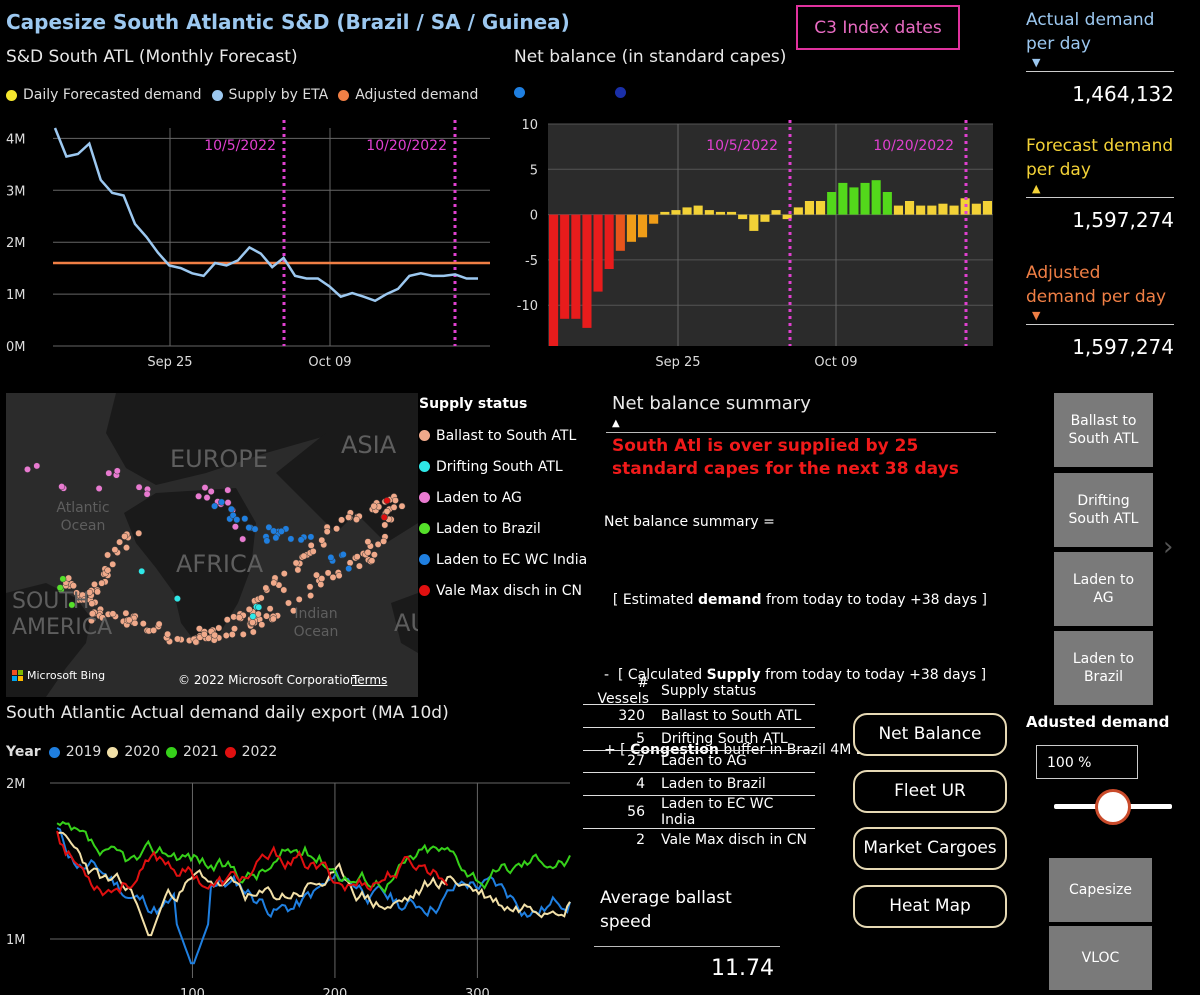 The height and width of the screenshot is (995, 1200). Describe the element at coordinates (736, 739) in the screenshot. I see `supply-status-cell: Drifting South ATL` at that location.